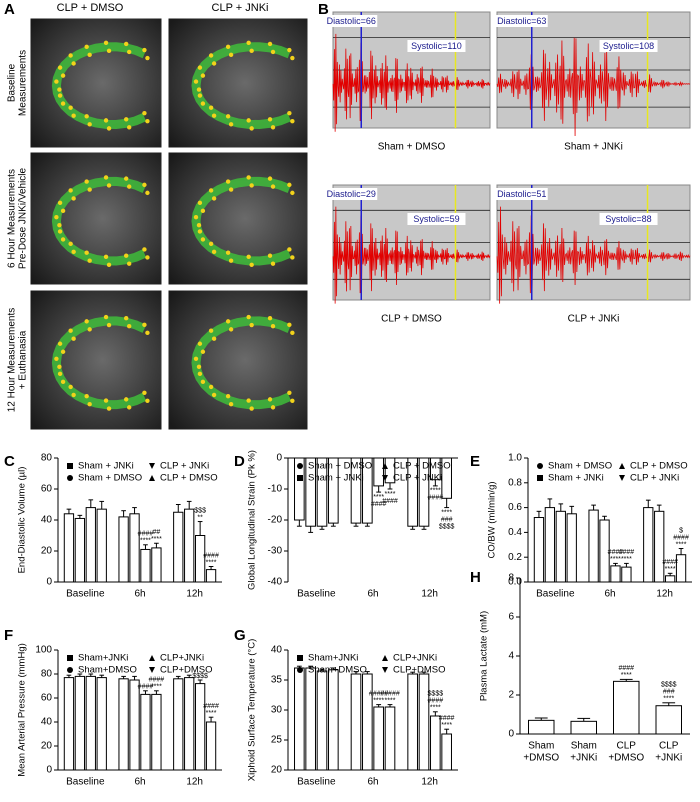 The height and width of the screenshot is (802, 700). What do you see at coordinates (189, 478) in the screenshot?
I see `legend-label: CLP + DMSO` at bounding box center [189, 478].